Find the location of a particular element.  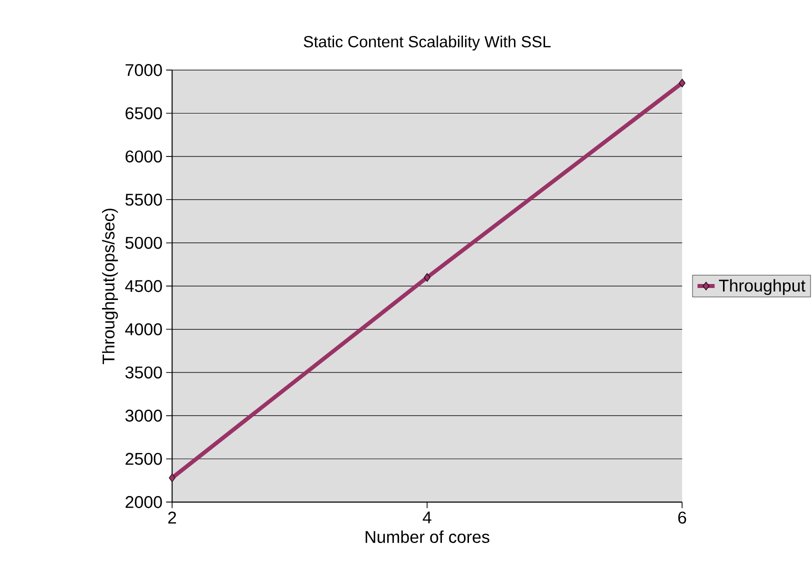

y-tick-label: 2000 is located at coordinates (144, 502).